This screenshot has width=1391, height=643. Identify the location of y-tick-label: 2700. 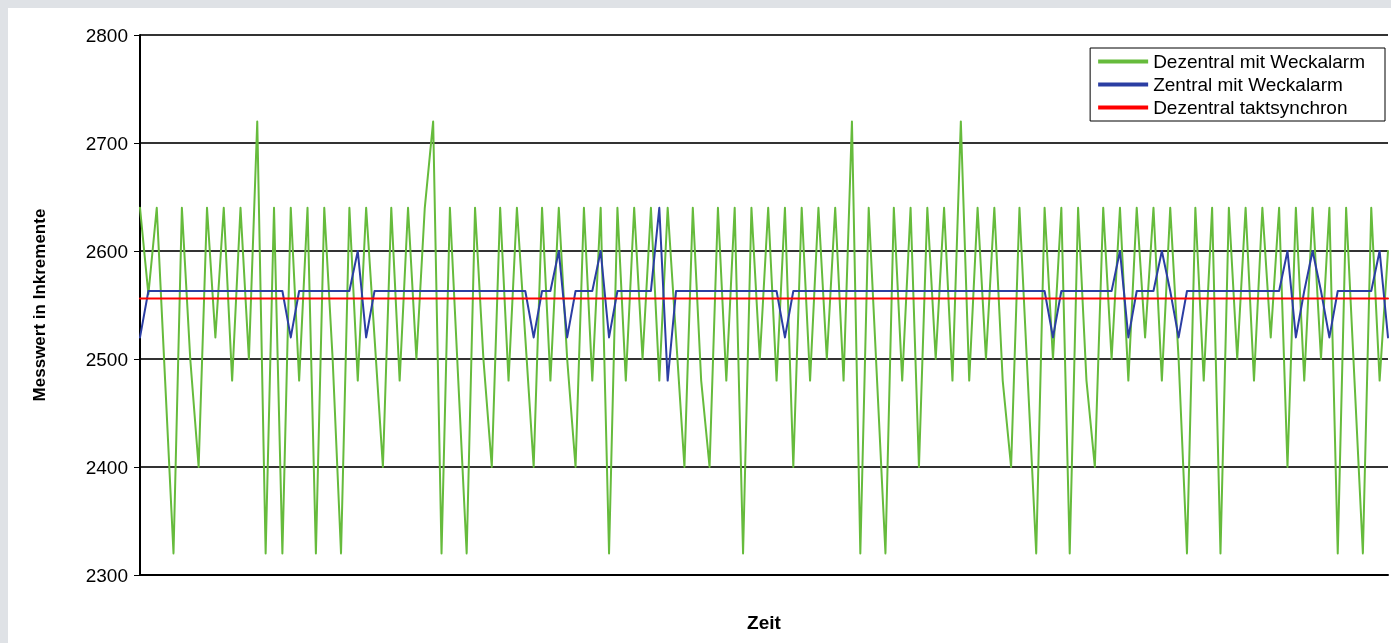
(106, 143).